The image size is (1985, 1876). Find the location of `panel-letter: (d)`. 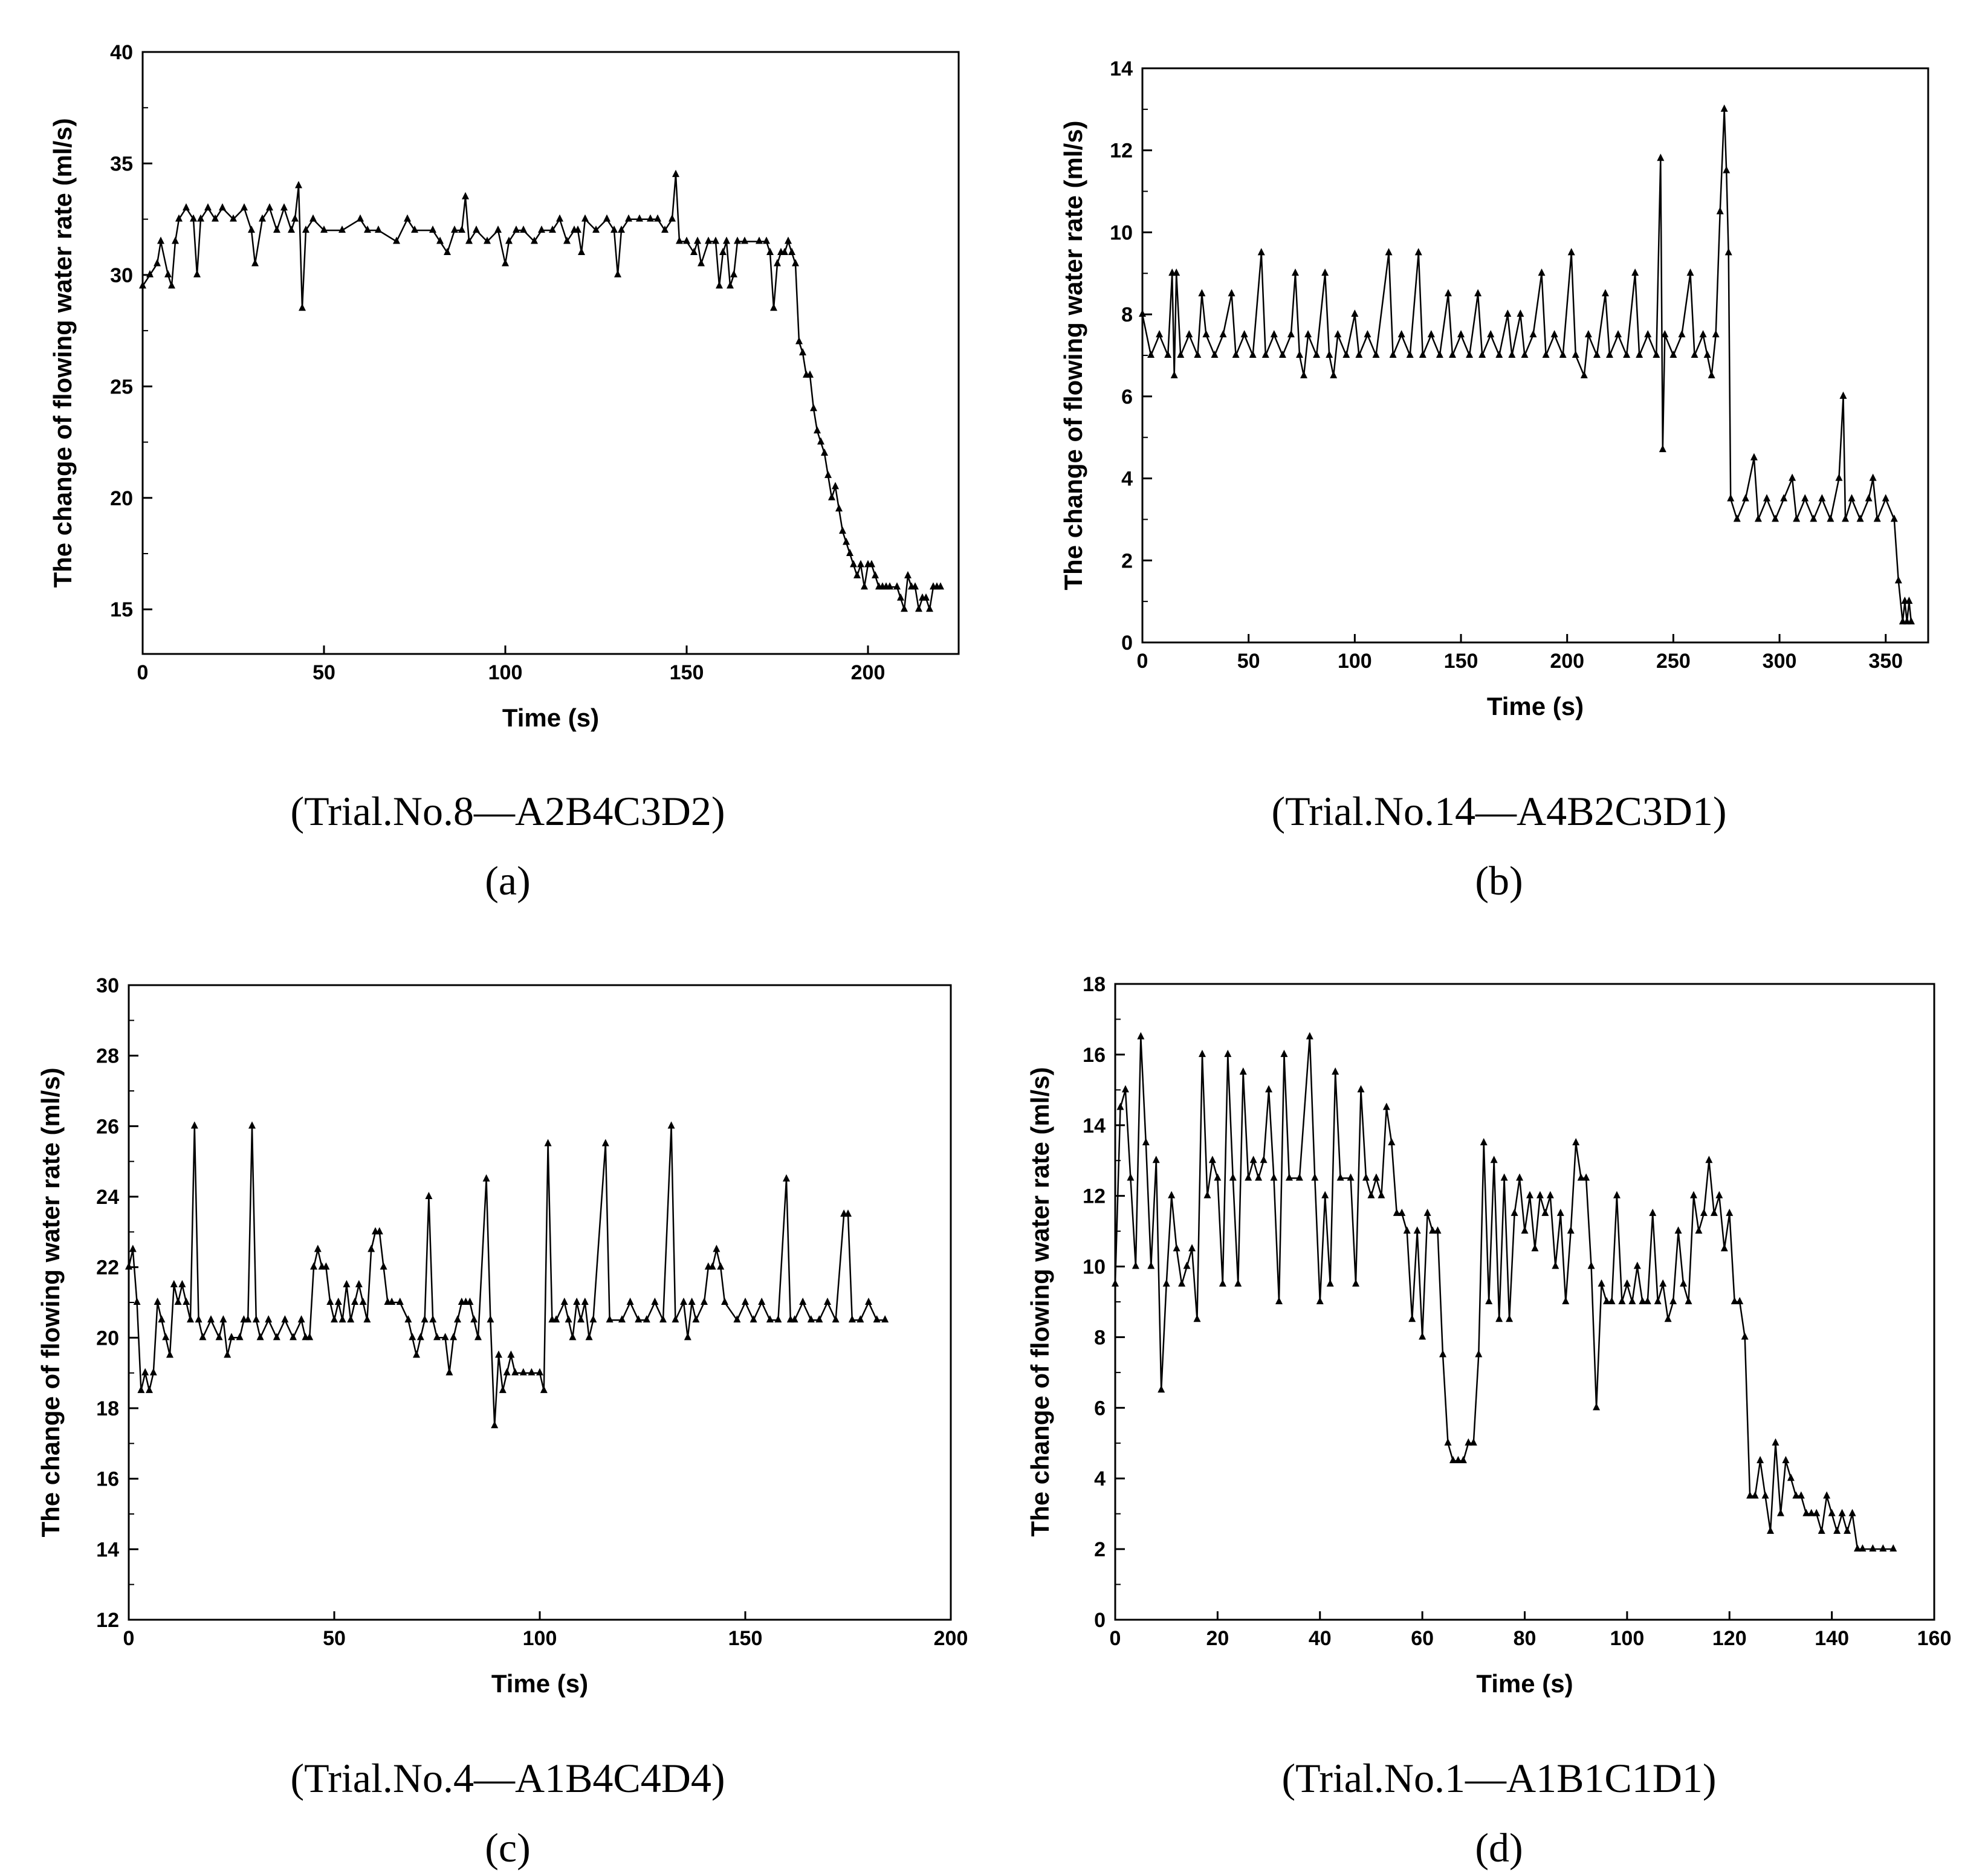

panel-letter: (d) is located at coordinates (1499, 1848).